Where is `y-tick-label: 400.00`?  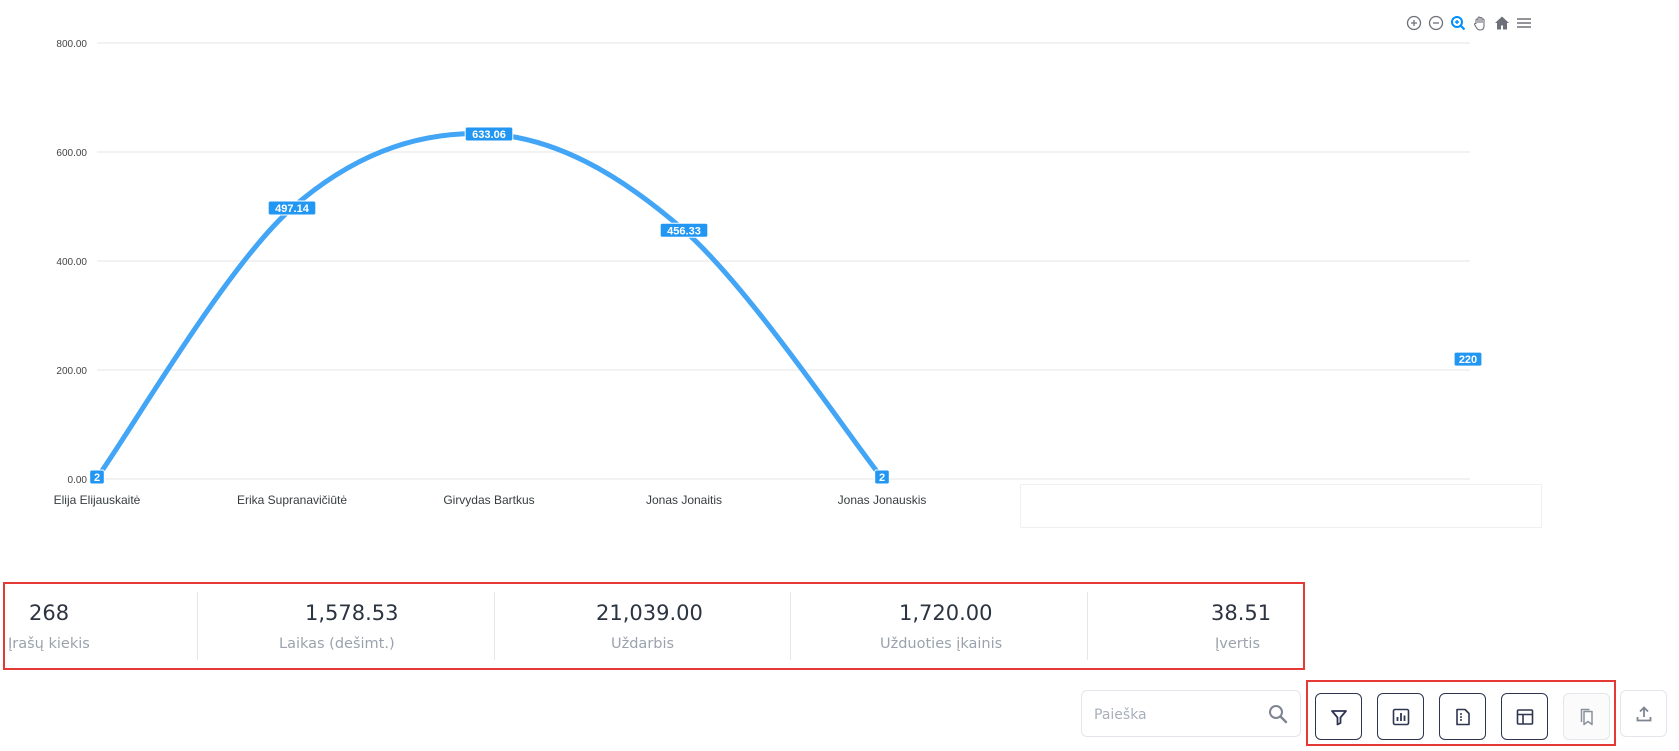 y-tick-label: 400.00 is located at coordinates (71, 262).